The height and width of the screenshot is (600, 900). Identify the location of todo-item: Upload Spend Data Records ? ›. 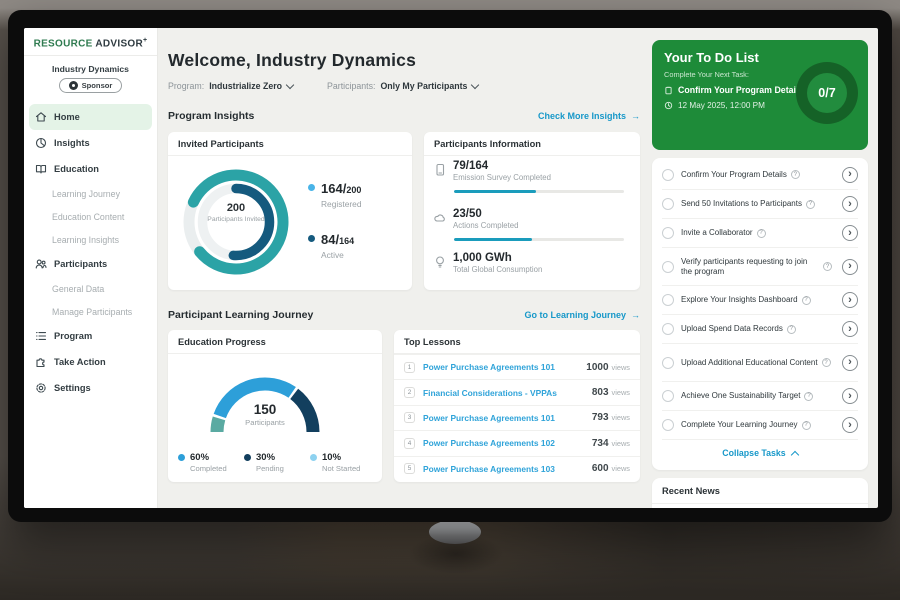
(760, 328).